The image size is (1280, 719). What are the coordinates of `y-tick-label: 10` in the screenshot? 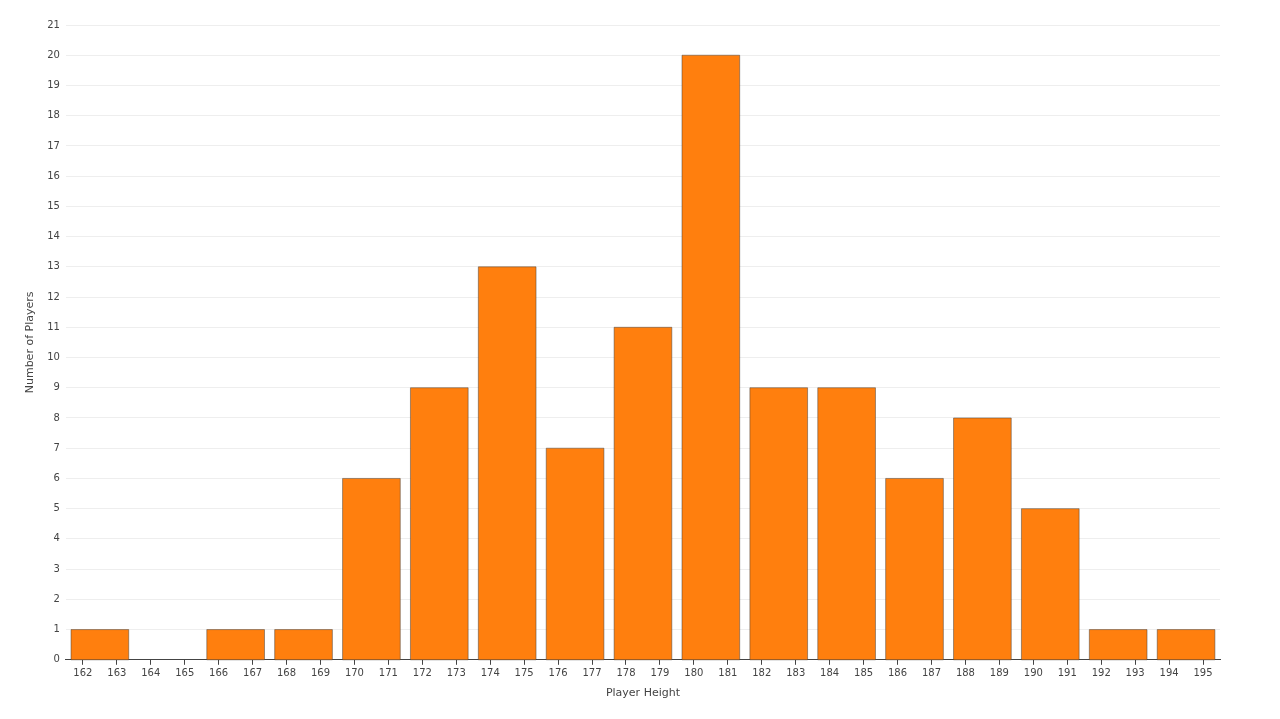 It's located at (53, 357).